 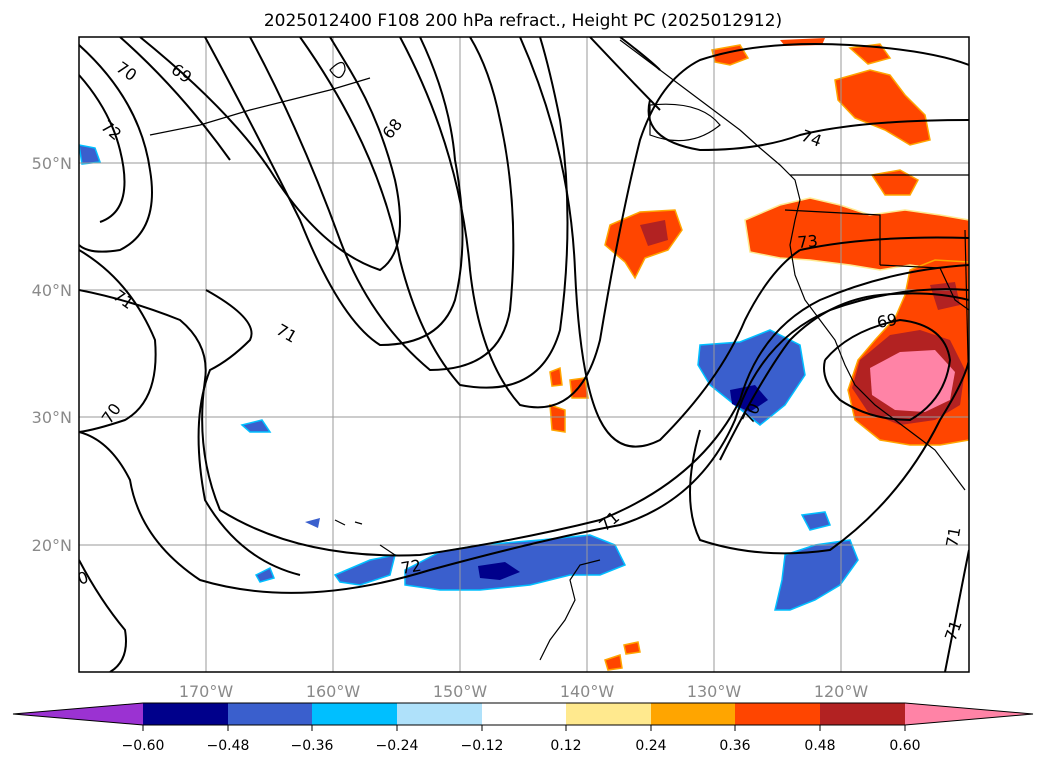 I want to click on longitude-labels: 170°W 160°W 150°W 140°W 130°W 120°W, so click(x=524, y=691).